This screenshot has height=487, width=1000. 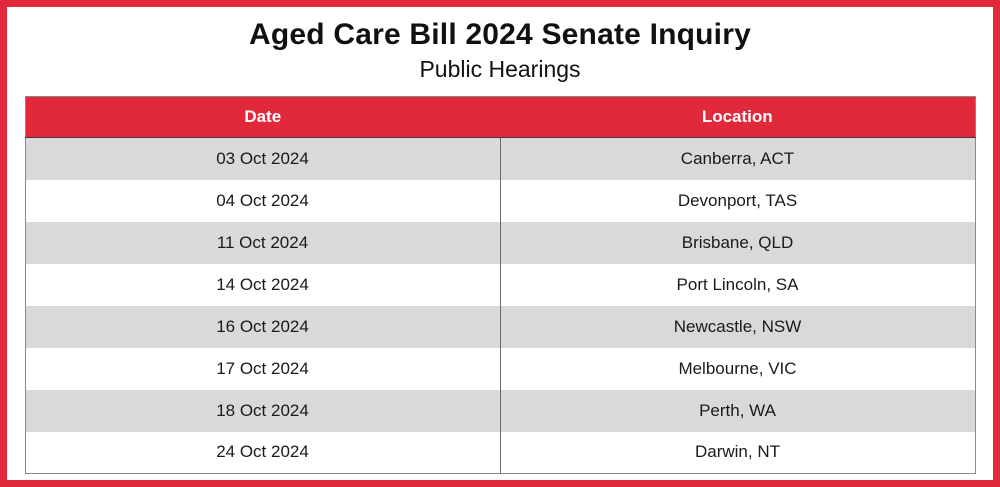 I want to click on column-header-date: Date, so click(x=262, y=117).